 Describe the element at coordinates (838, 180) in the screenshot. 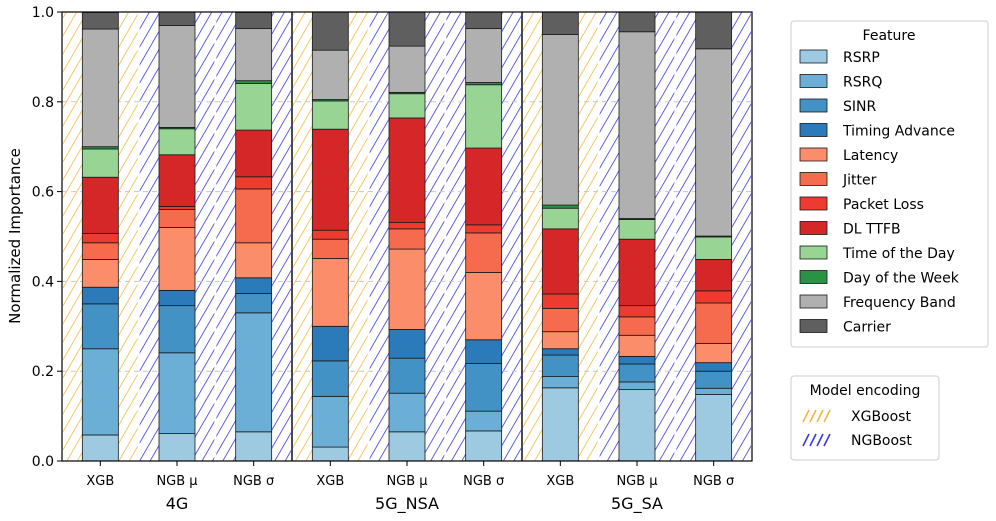

I see `feature-legend-item: Jitter` at that location.